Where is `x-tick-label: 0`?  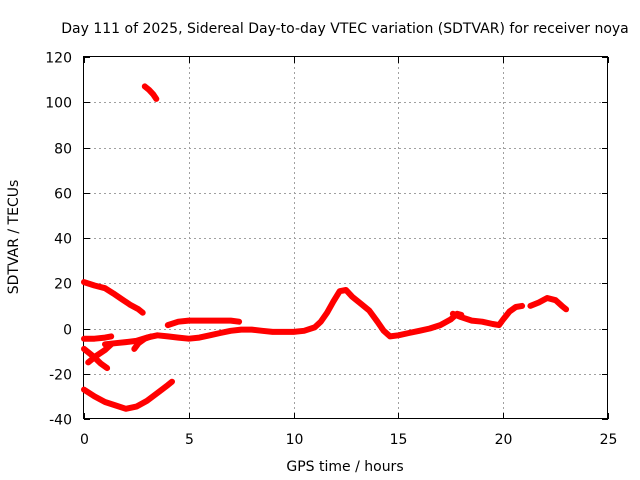 x-tick-label: 0 is located at coordinates (84, 440).